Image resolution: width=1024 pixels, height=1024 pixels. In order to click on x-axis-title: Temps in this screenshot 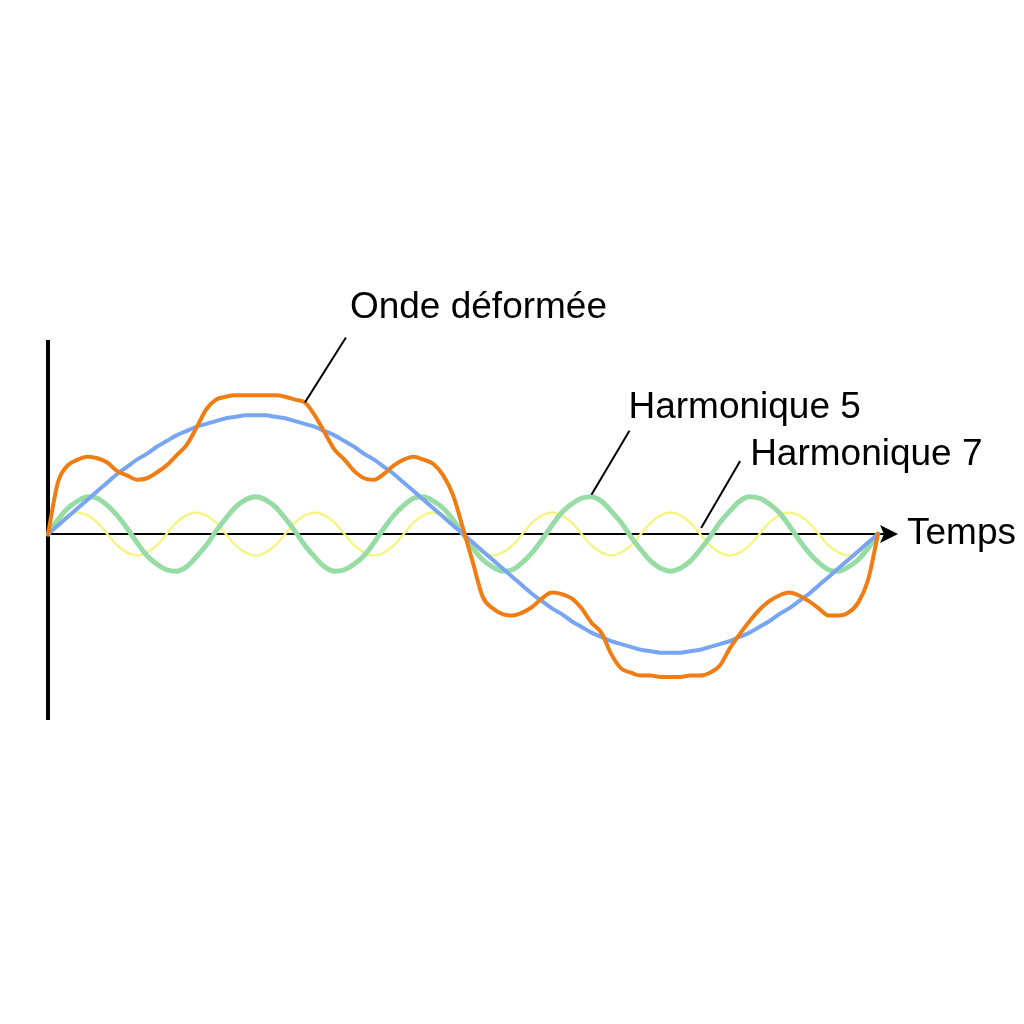, I will do `click(961, 532)`.